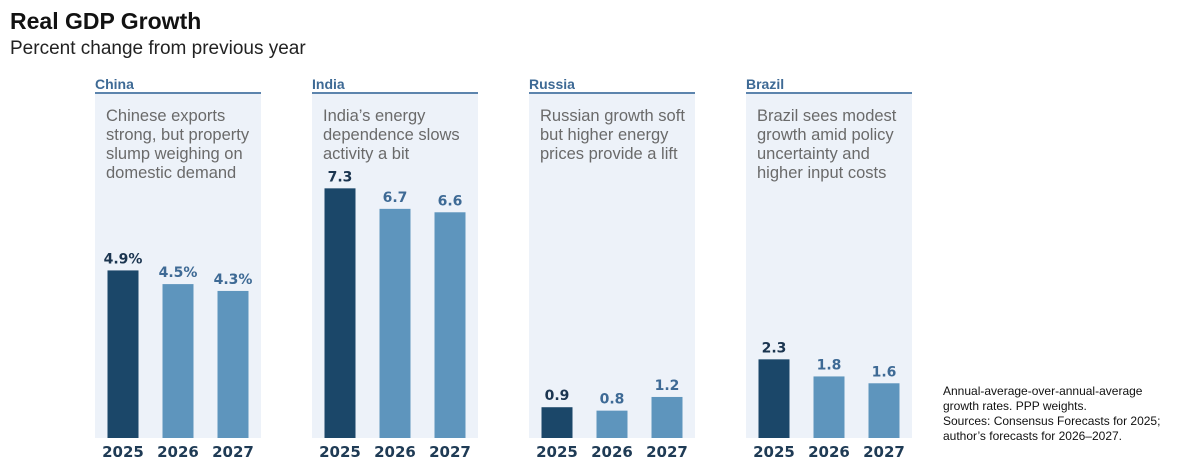 This screenshot has height=465, width=1200. Describe the element at coordinates (1043, 391) in the screenshot. I see `footnote-line: Annual-average-over-annual-average` at that location.